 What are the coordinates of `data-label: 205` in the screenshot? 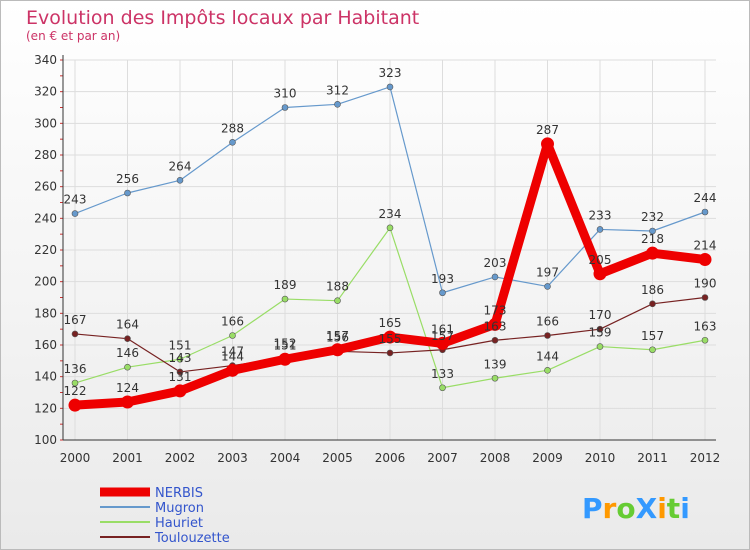 It's located at (600, 260).